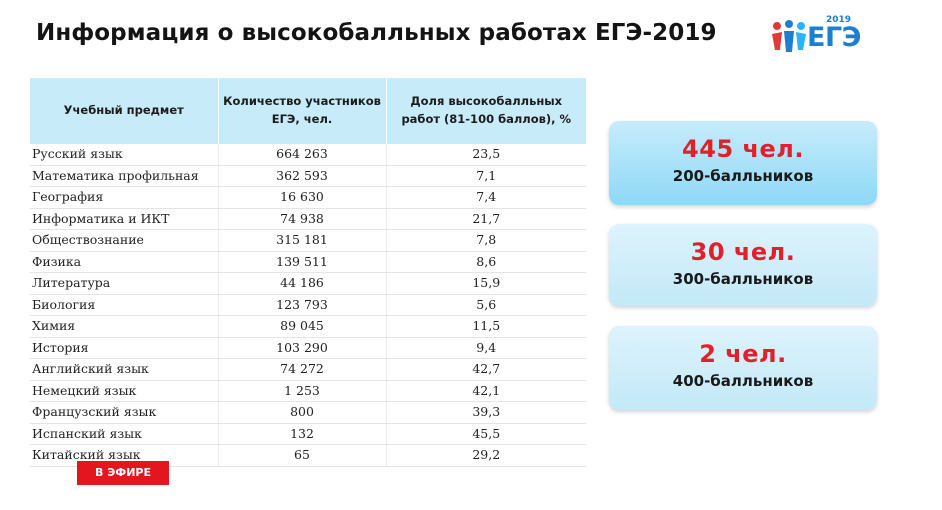 This screenshot has width=942, height=510. What do you see at coordinates (743, 354) in the screenshot?
I see `card-value: 2 чел.` at bounding box center [743, 354].